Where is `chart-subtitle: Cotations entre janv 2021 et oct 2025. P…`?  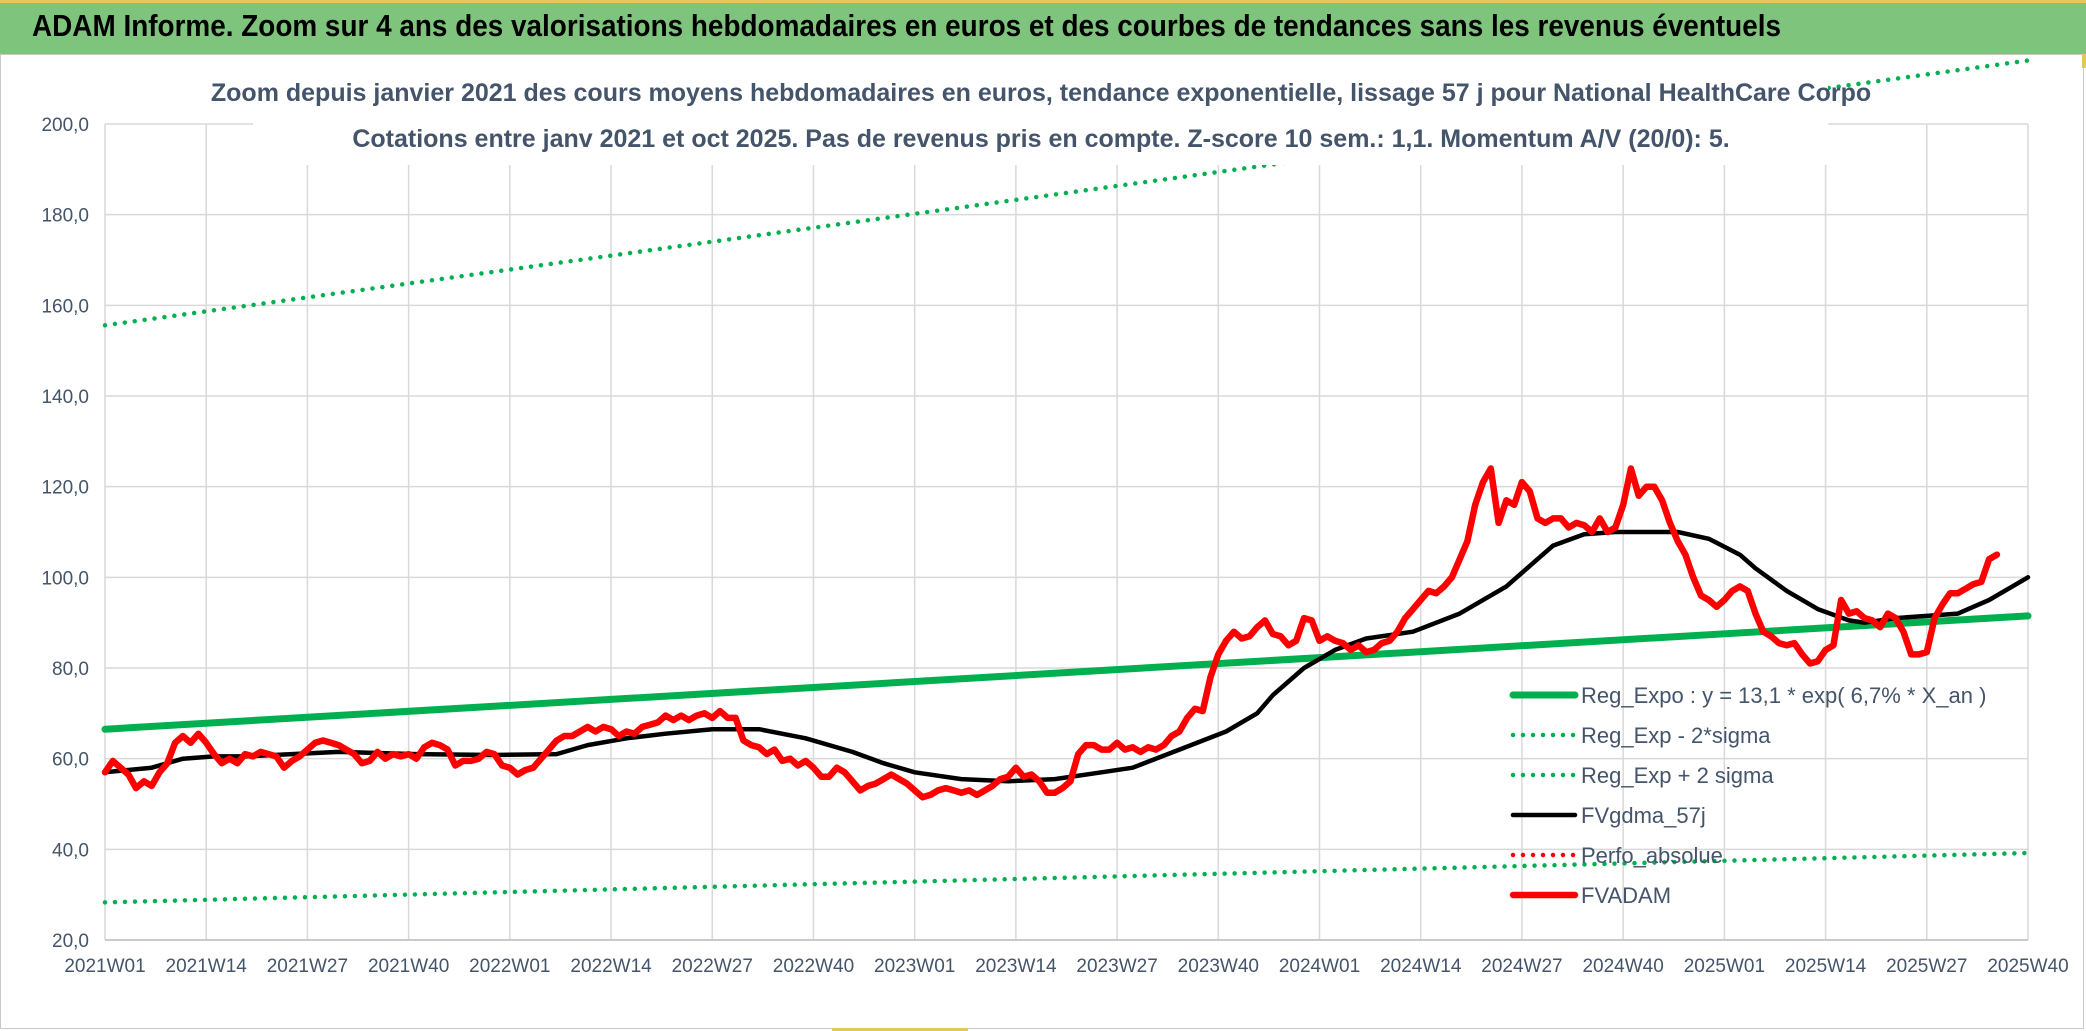
chart-subtitle: Cotations entre janv 2021 et oct 2025. P… is located at coordinates (1040, 139).